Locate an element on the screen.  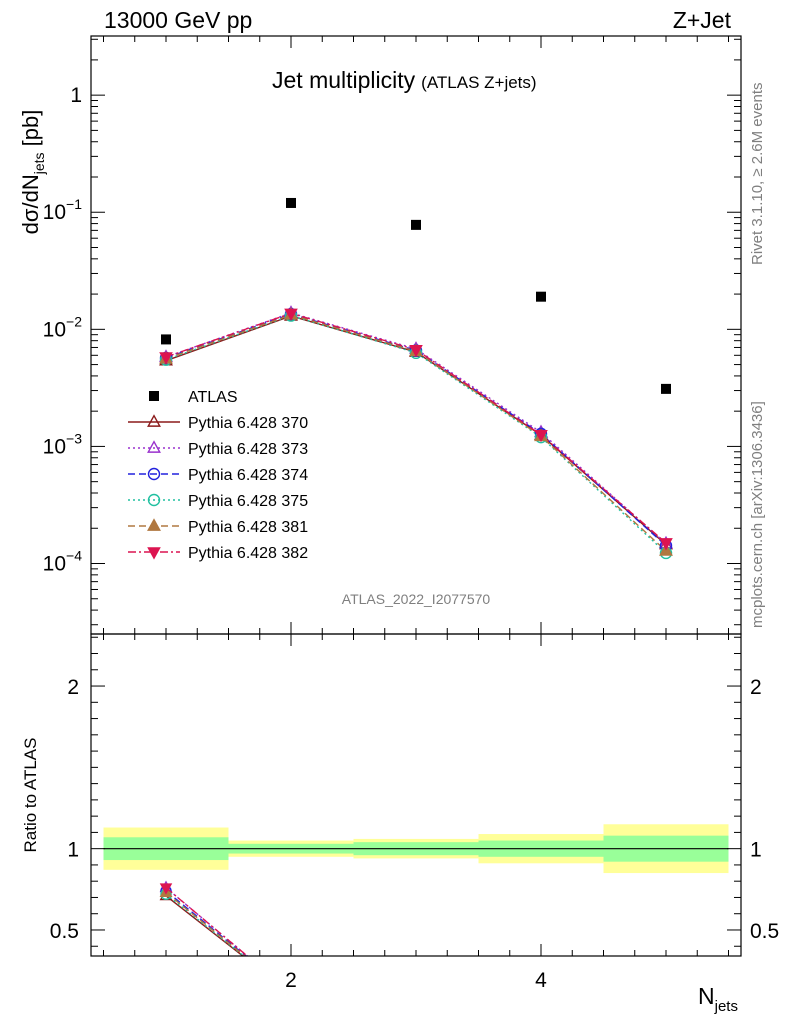
main-y-tick-label: 10⁻² is located at coordinates (63, 327).